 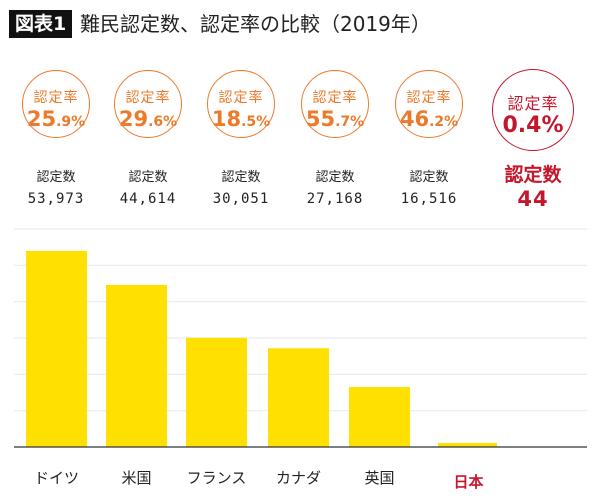 What do you see at coordinates (298, 478) in the screenshot?
I see `x-tick-label: カナダ` at bounding box center [298, 478].